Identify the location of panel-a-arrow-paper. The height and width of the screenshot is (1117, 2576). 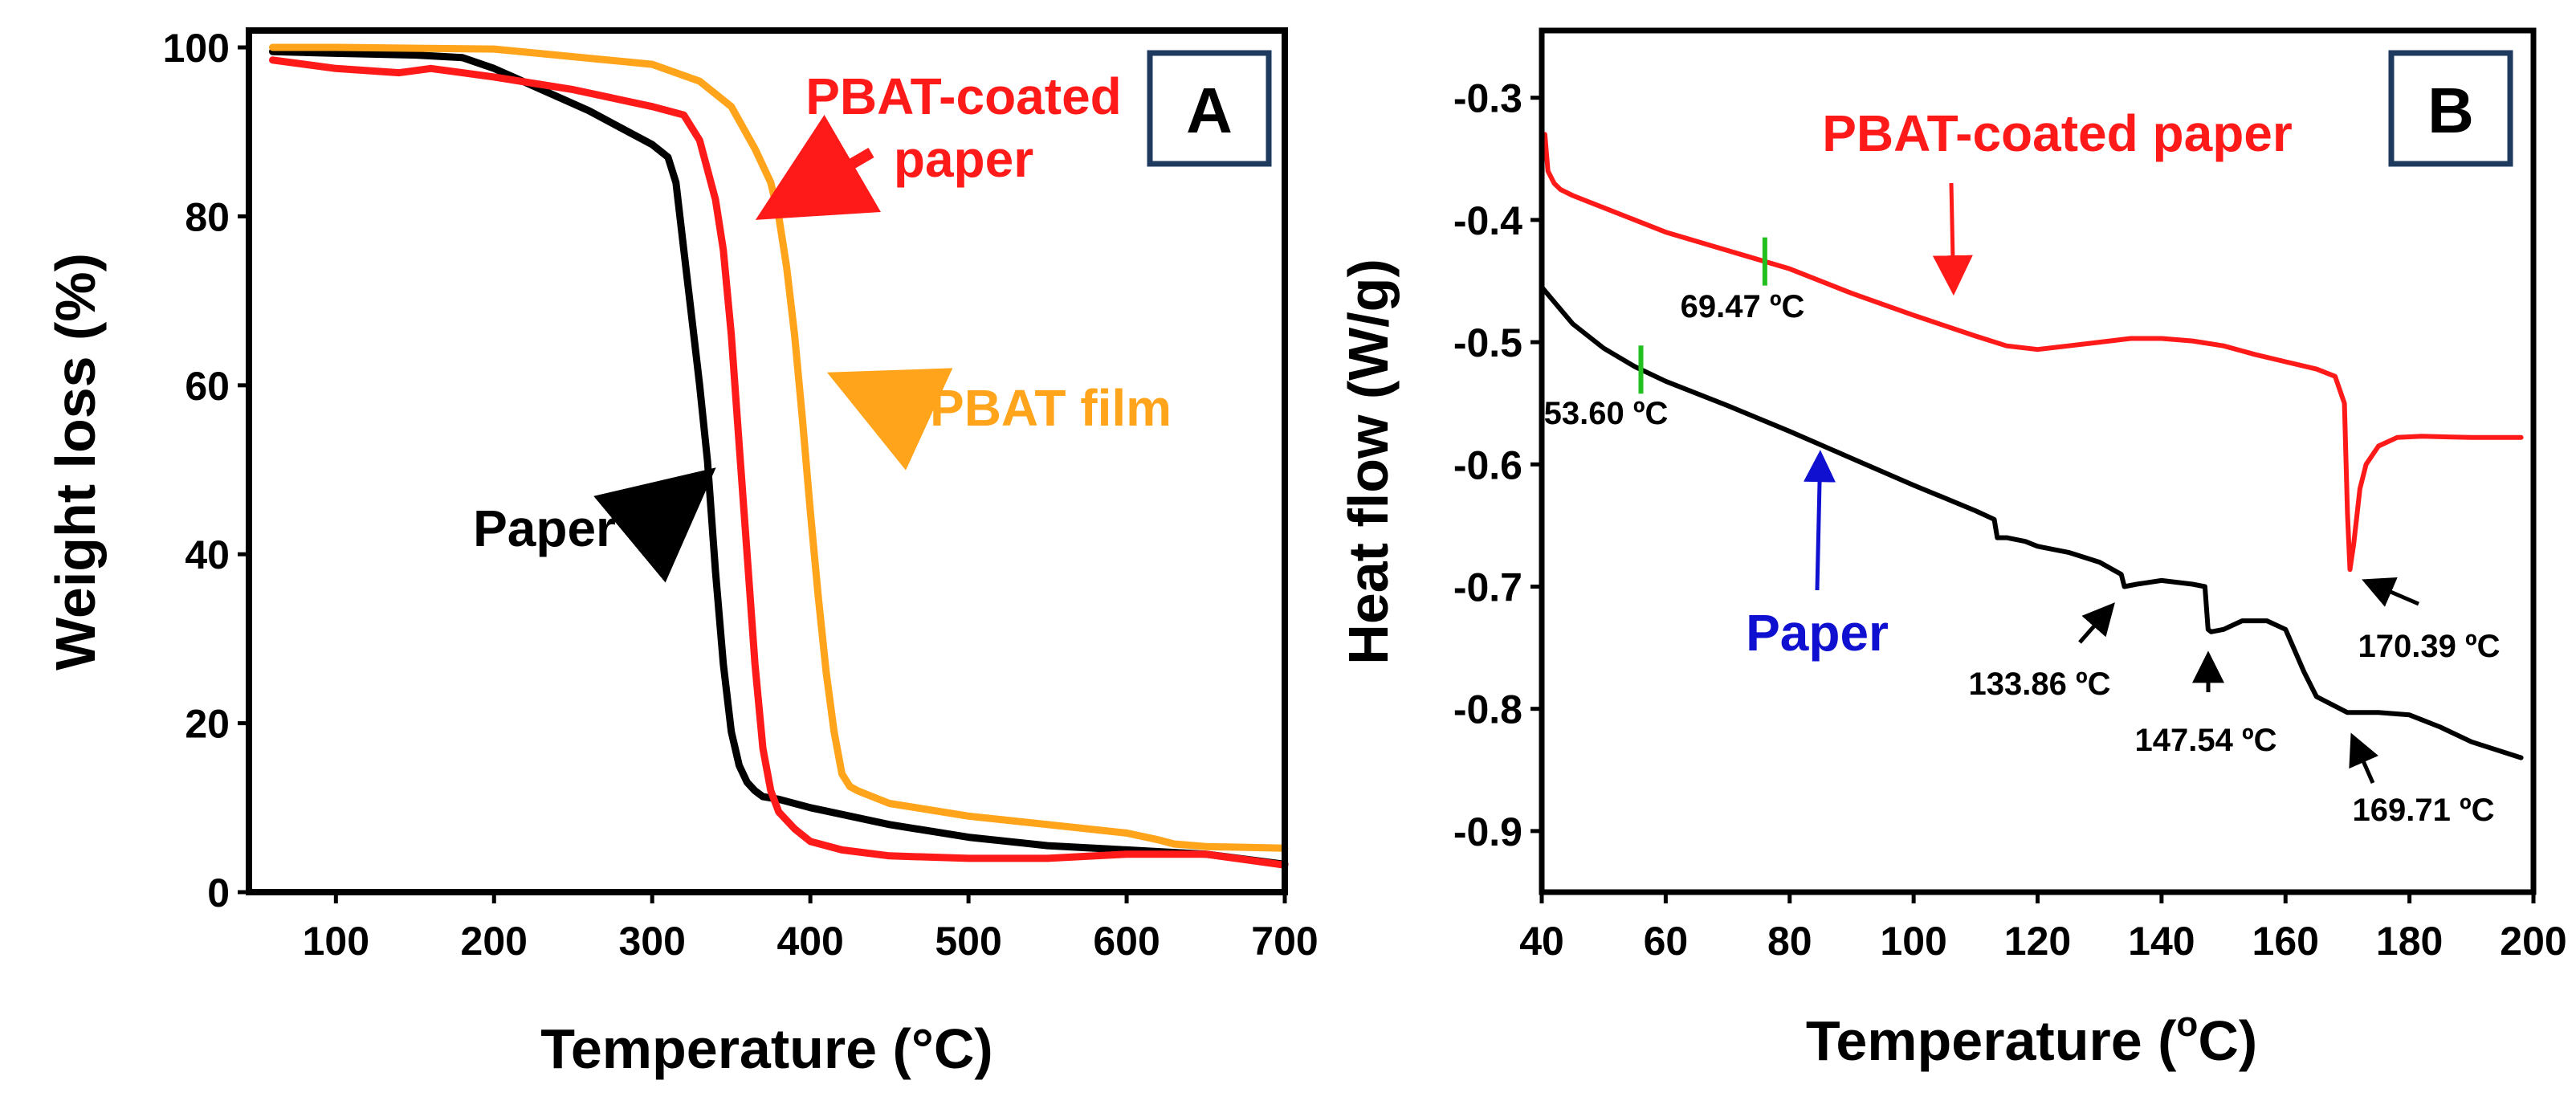
(654, 525).